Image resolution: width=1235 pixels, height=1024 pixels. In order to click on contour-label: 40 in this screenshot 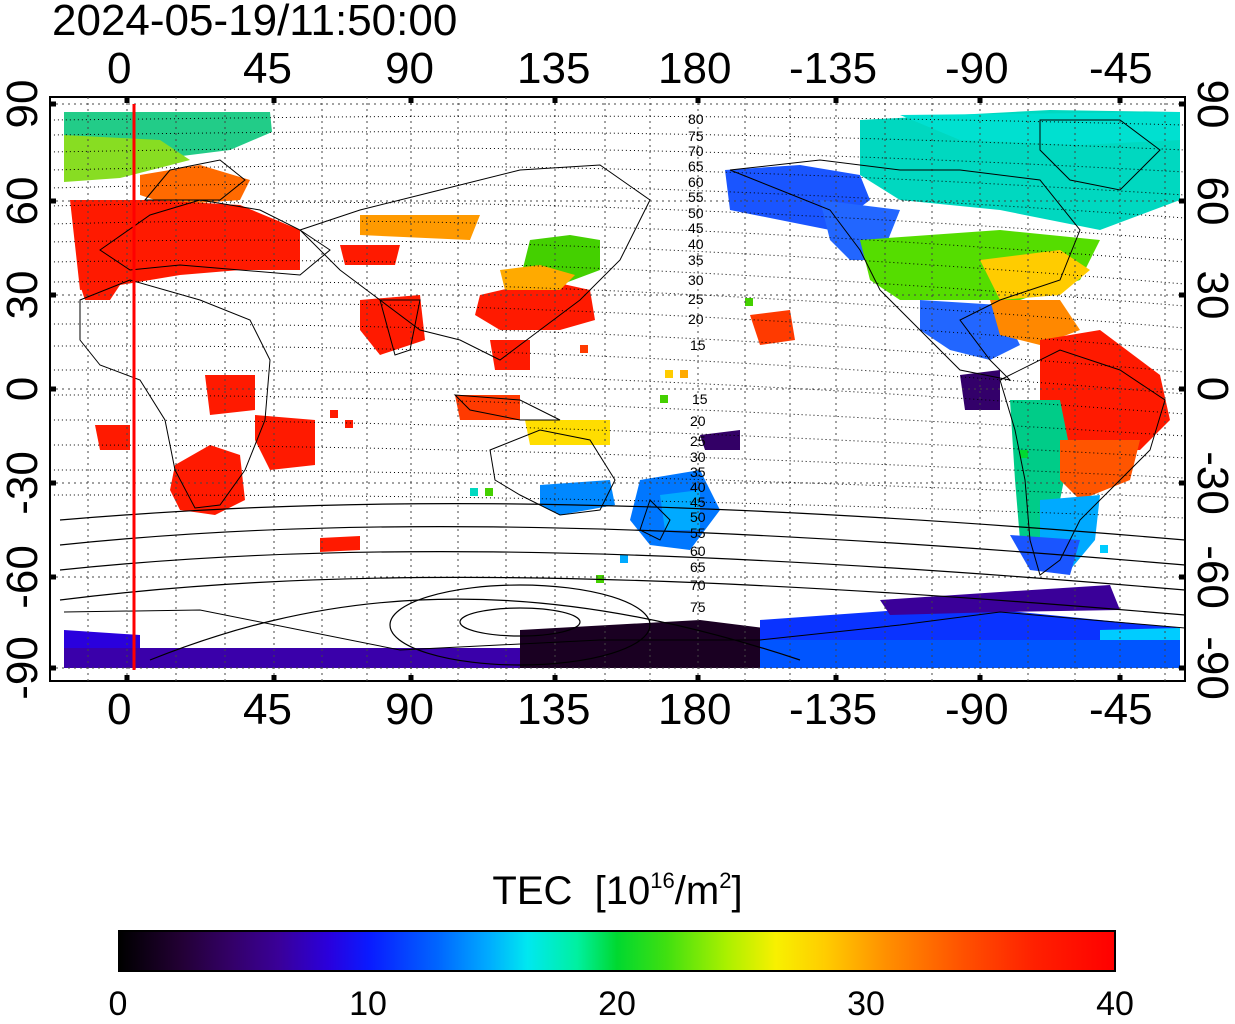, I will do `click(698, 487)`.